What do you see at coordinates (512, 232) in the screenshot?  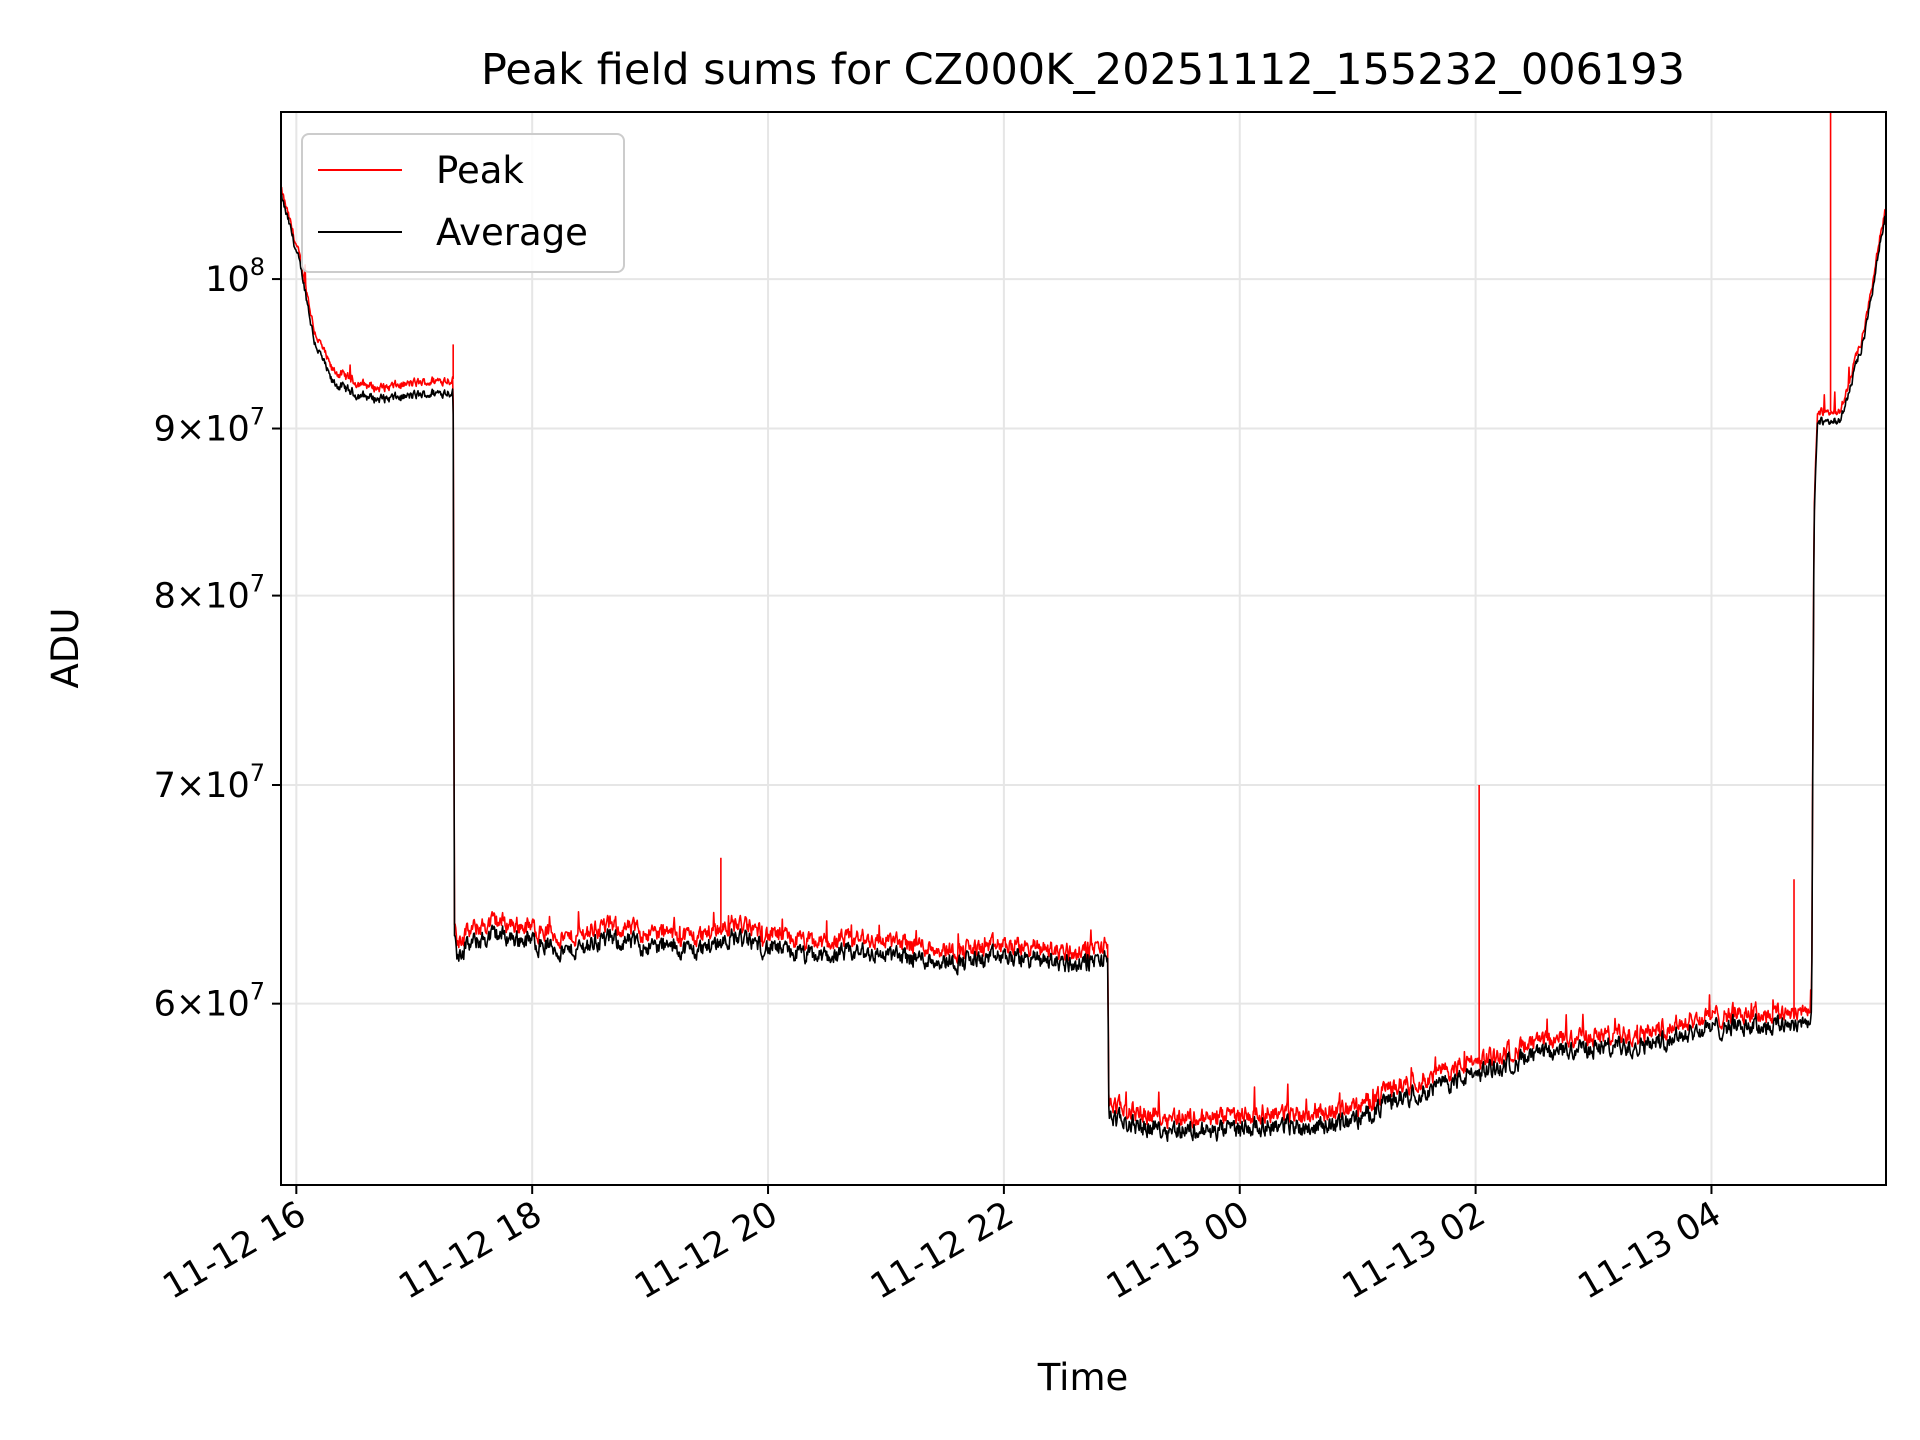 I see `legend-average-label: Average` at bounding box center [512, 232].